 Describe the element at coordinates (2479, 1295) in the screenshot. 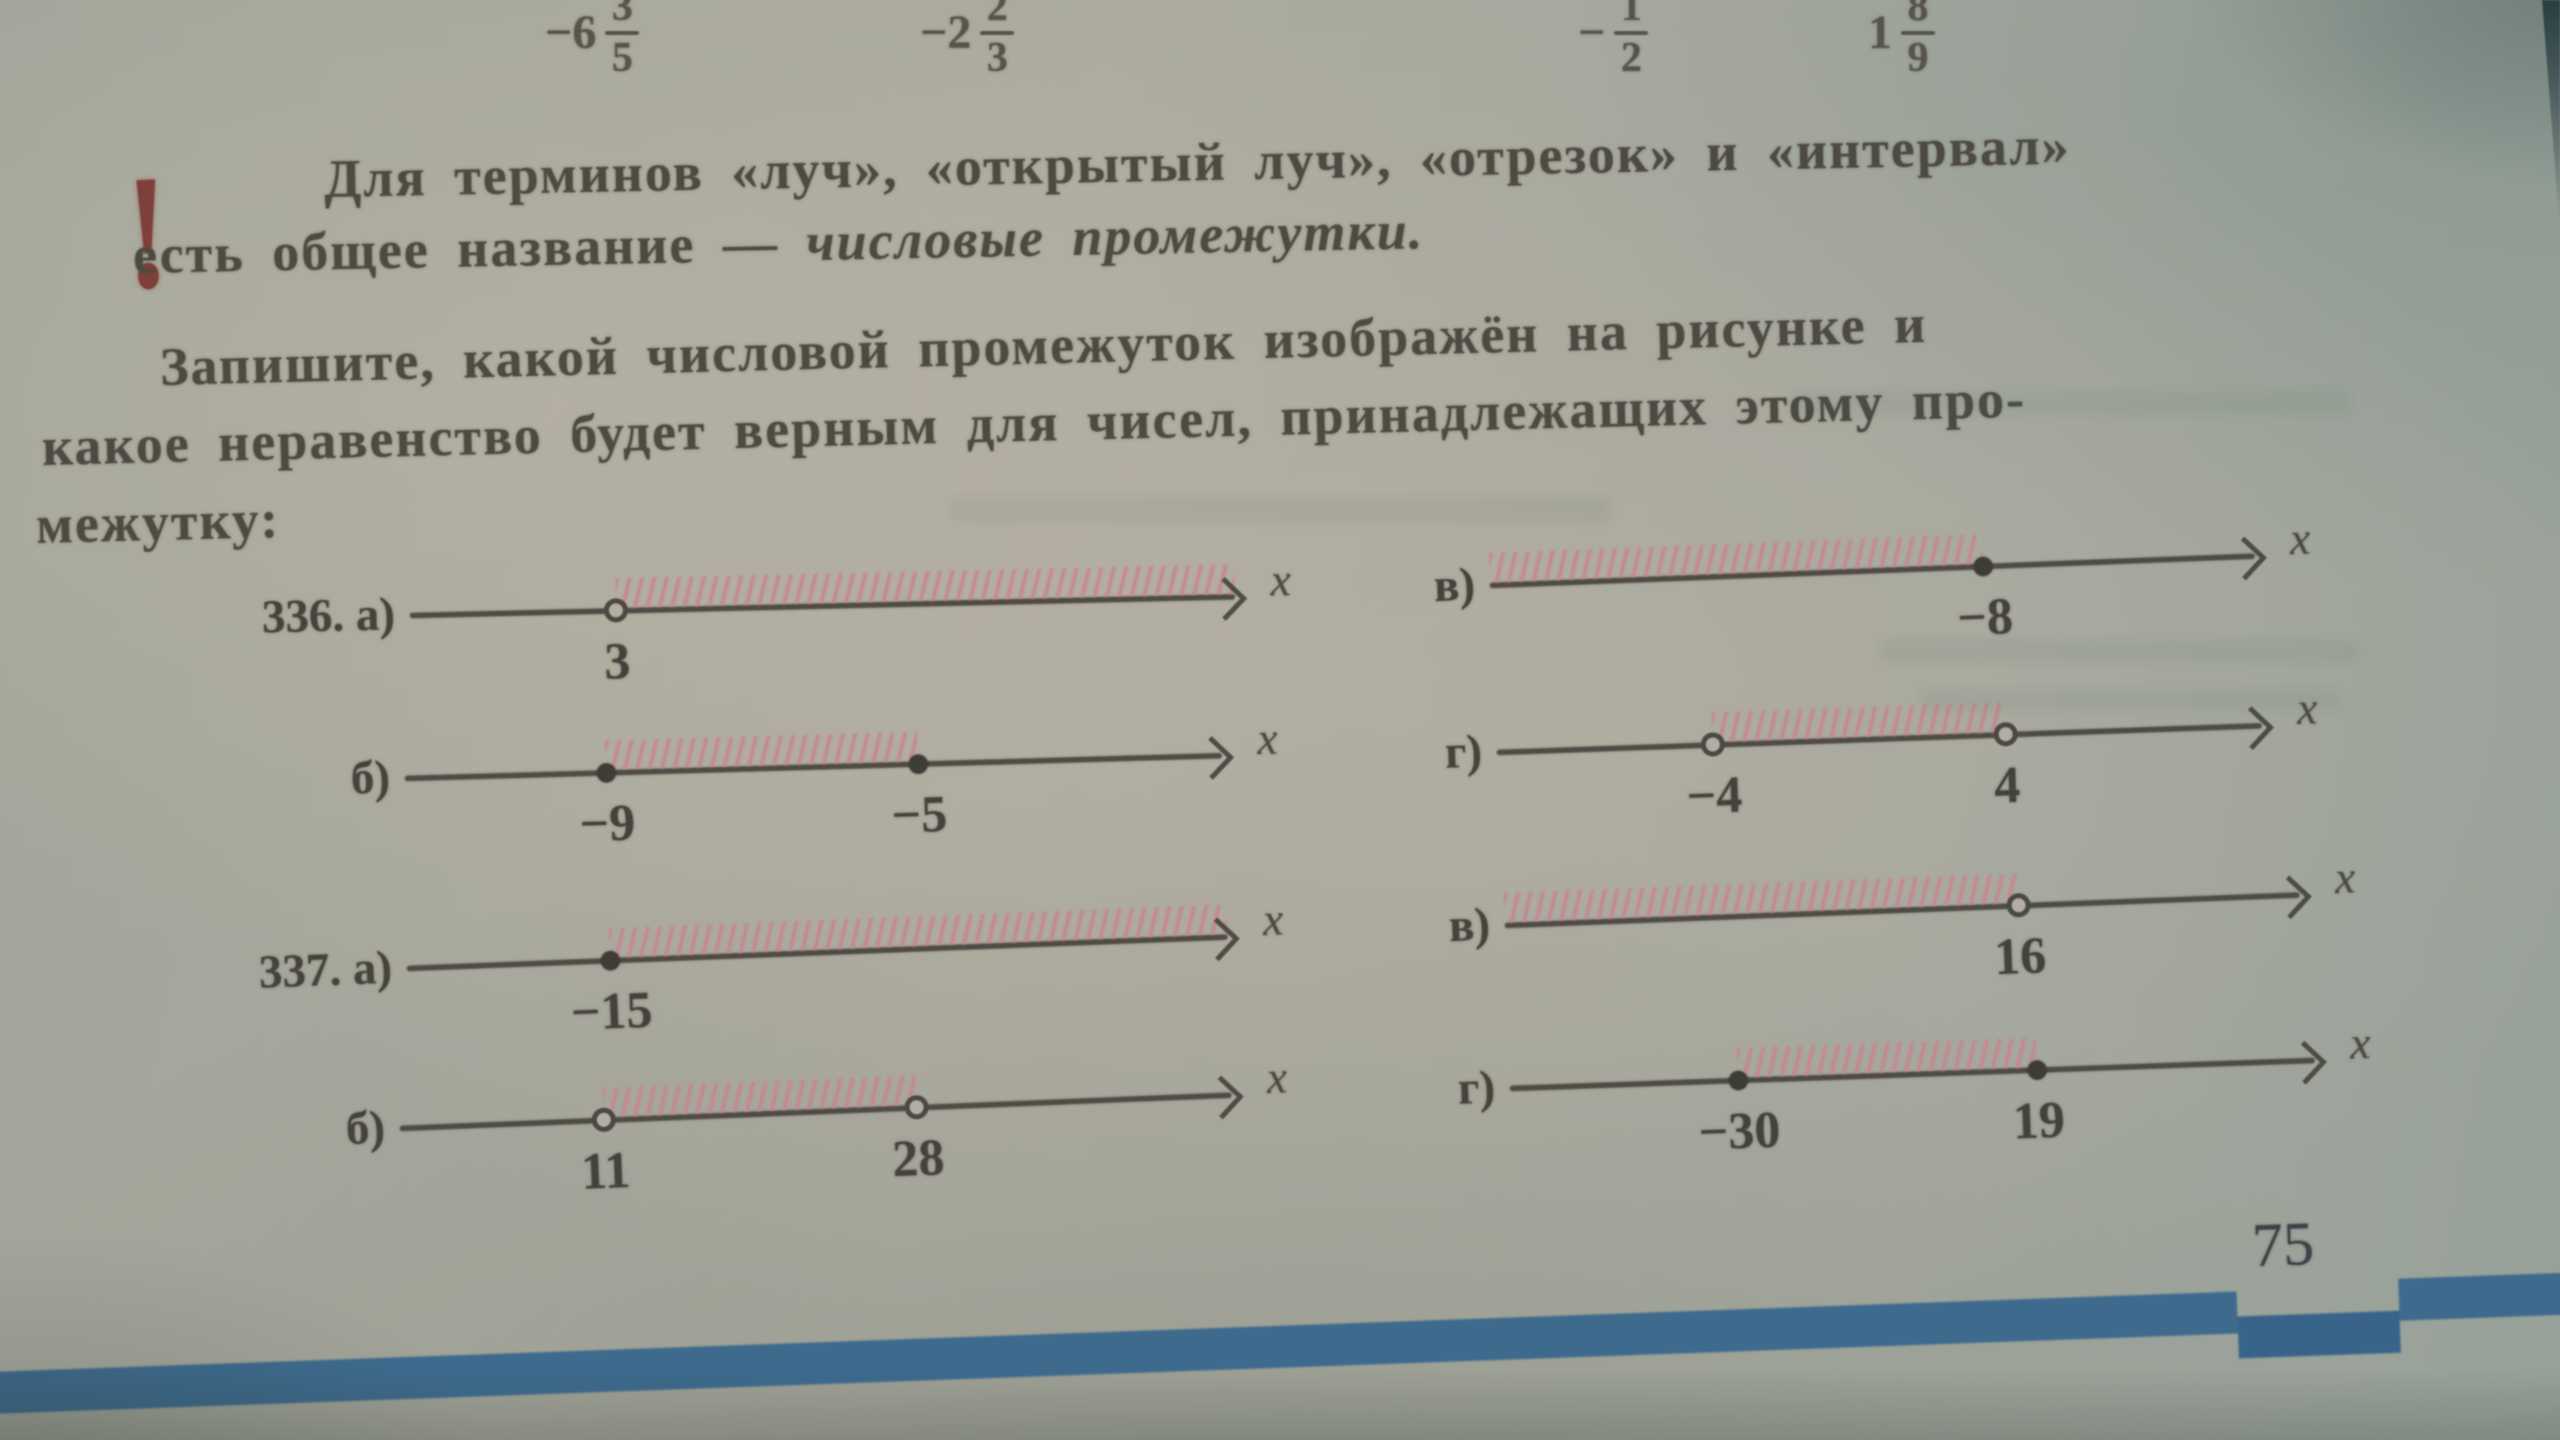

I see `bar-segment-right` at that location.